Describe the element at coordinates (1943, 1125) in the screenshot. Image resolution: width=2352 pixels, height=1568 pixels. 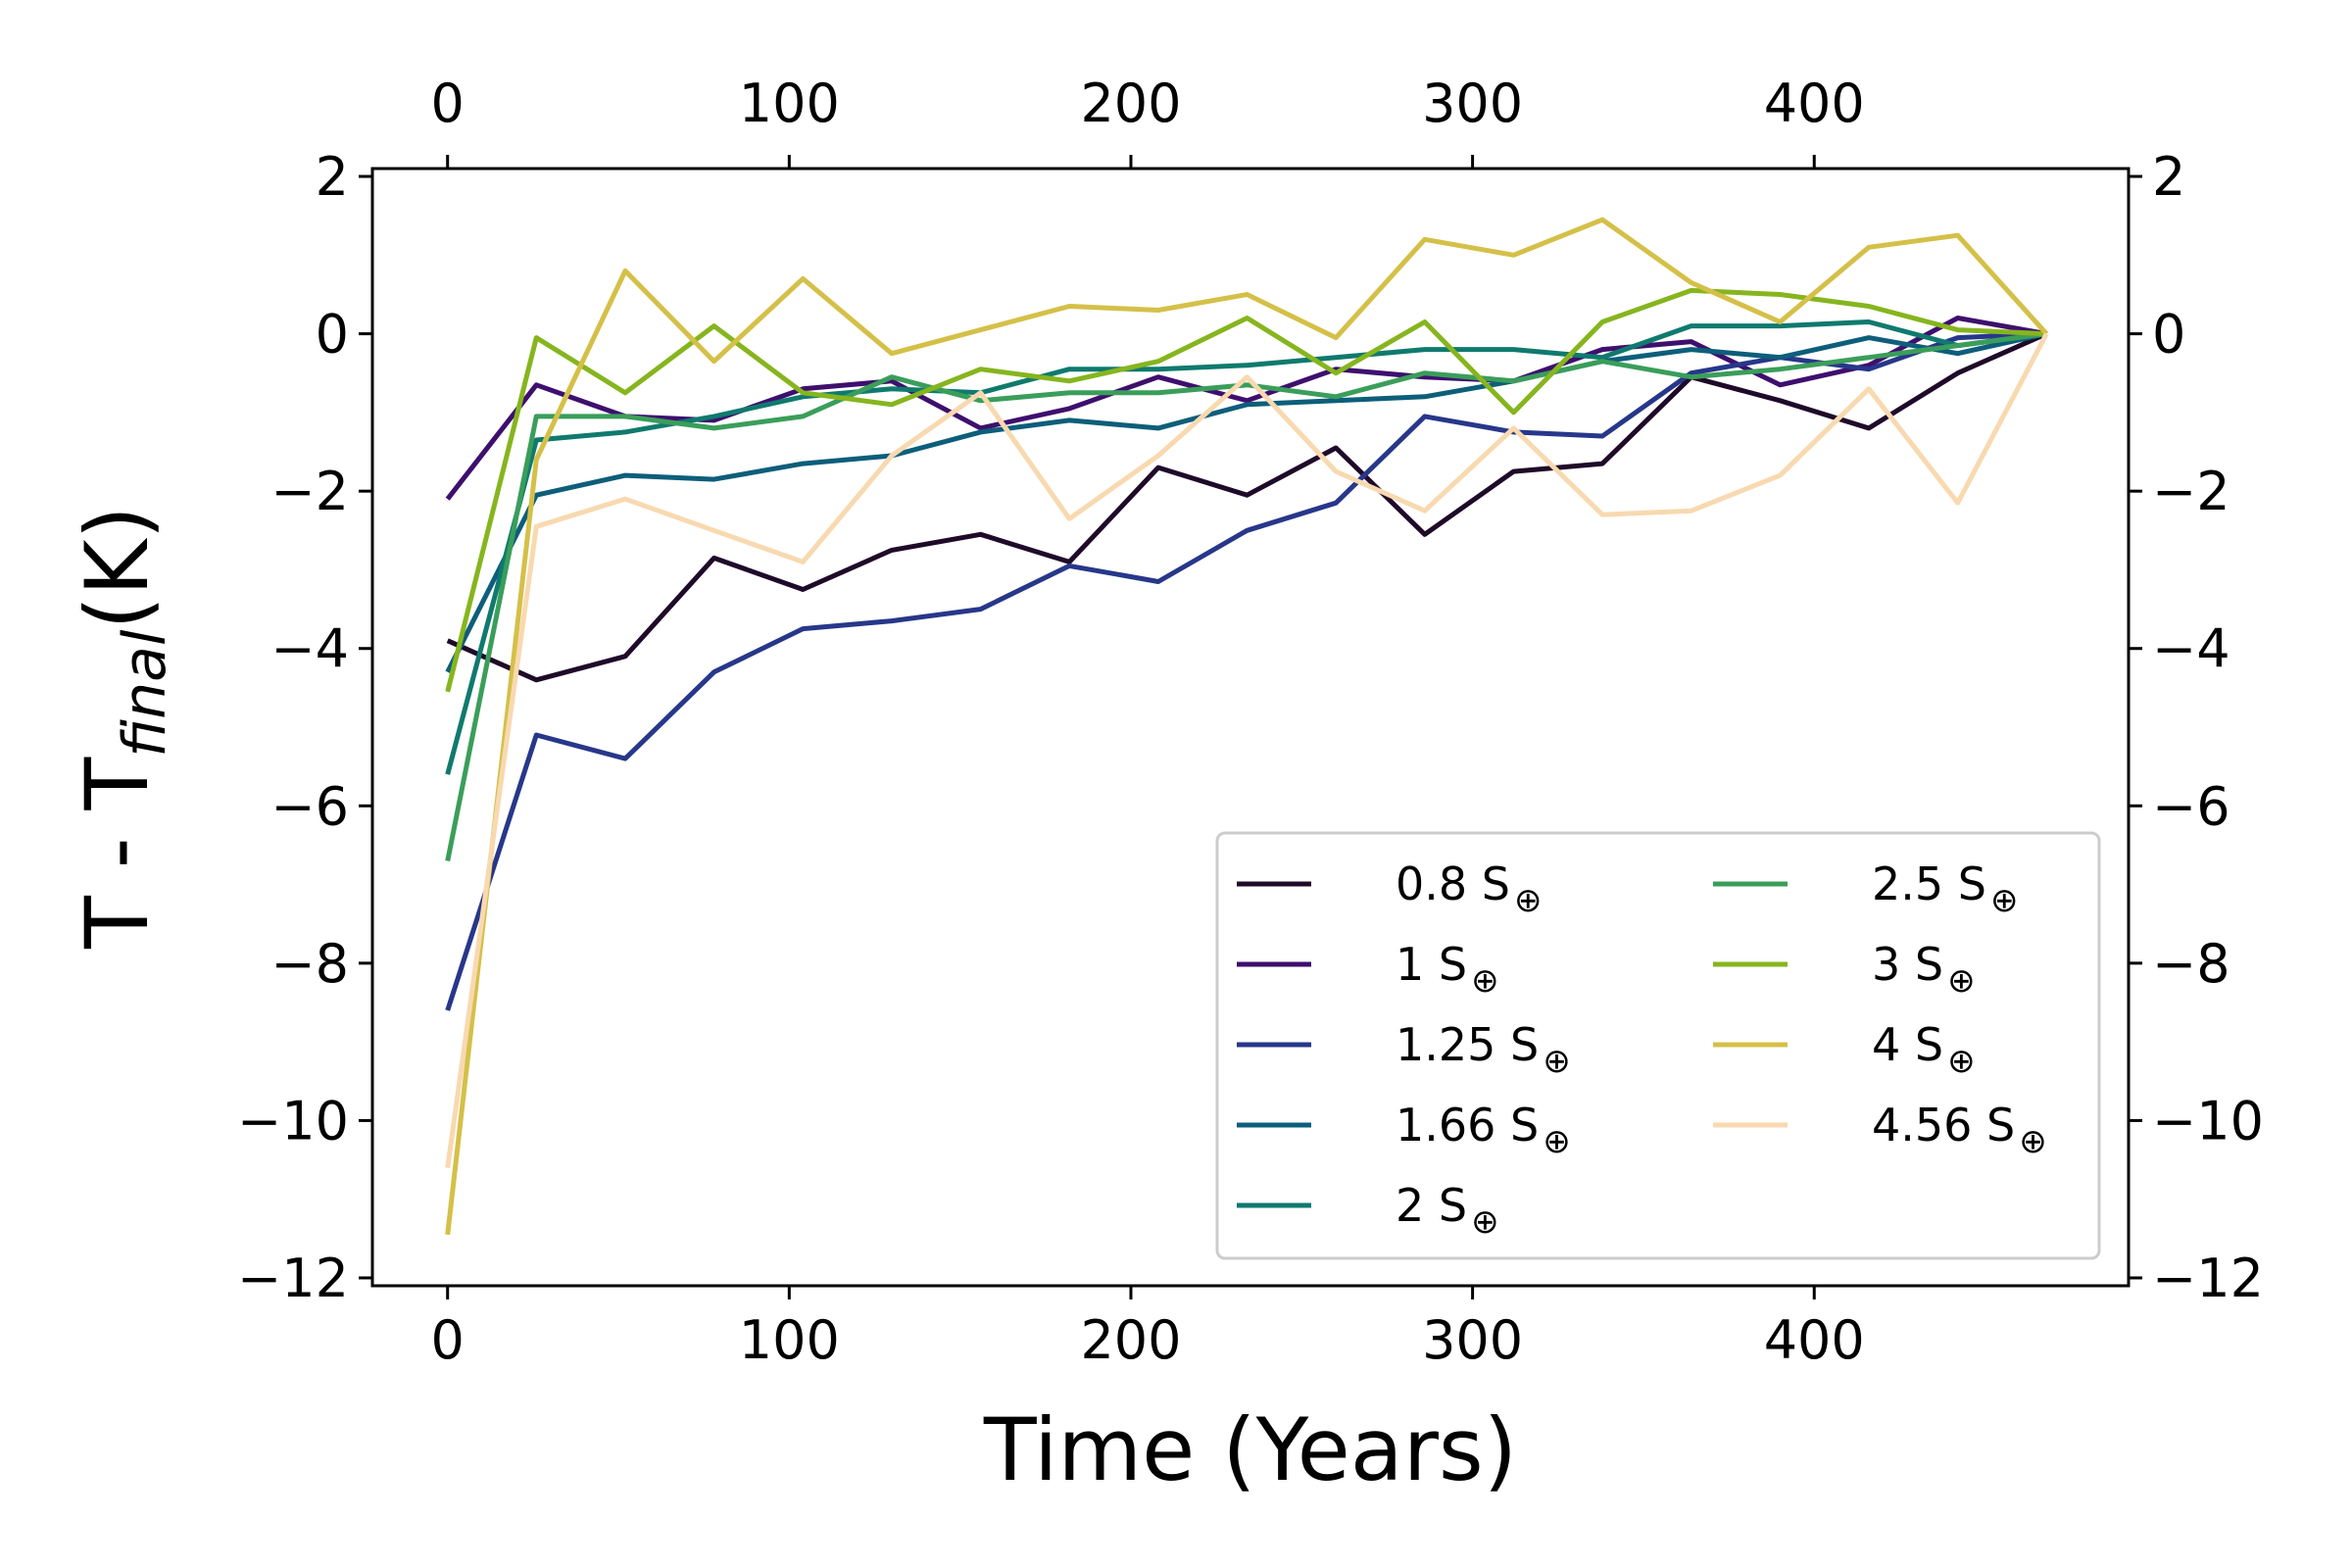
I see `legend-value: 4.56 S` at that location.